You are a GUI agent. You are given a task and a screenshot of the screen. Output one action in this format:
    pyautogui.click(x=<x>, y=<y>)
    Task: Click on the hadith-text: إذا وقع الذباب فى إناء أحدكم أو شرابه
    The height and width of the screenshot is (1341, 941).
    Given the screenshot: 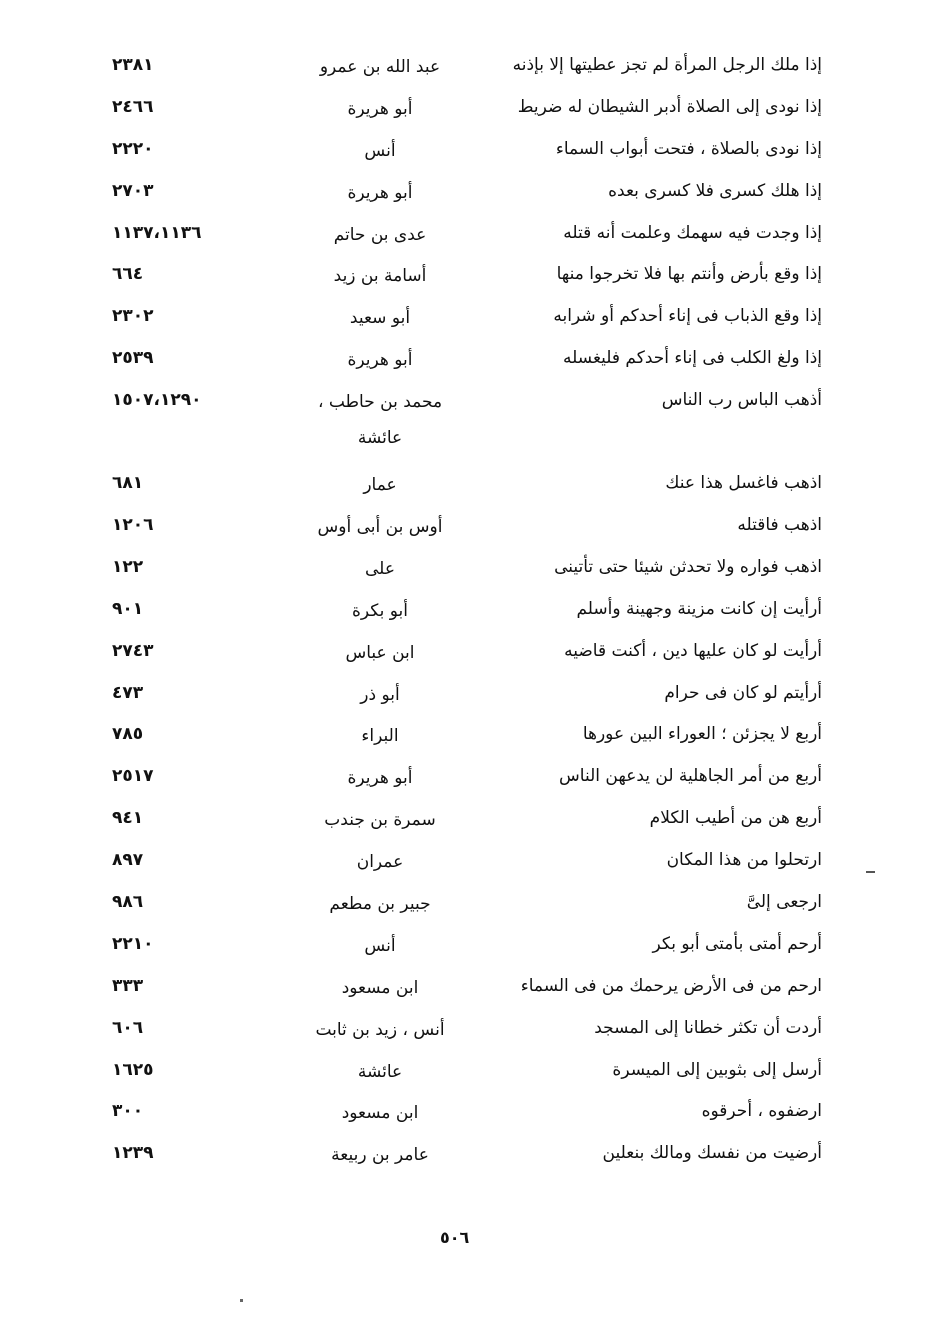 What is the action you would take?
    pyautogui.click(x=687, y=316)
    